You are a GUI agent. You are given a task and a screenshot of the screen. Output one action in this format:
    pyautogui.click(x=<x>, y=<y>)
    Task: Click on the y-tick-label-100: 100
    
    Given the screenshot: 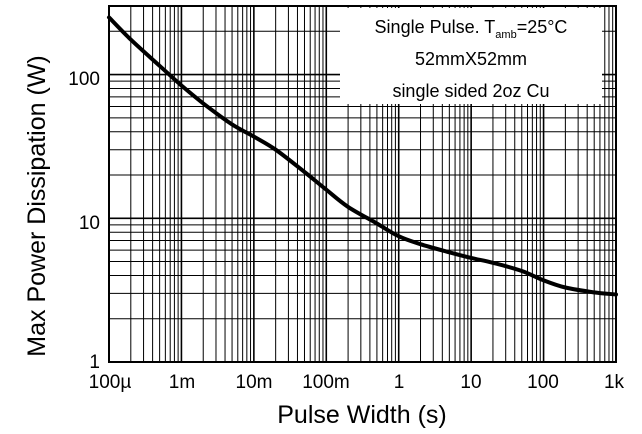 What is the action you would take?
    pyautogui.click(x=84, y=79)
    